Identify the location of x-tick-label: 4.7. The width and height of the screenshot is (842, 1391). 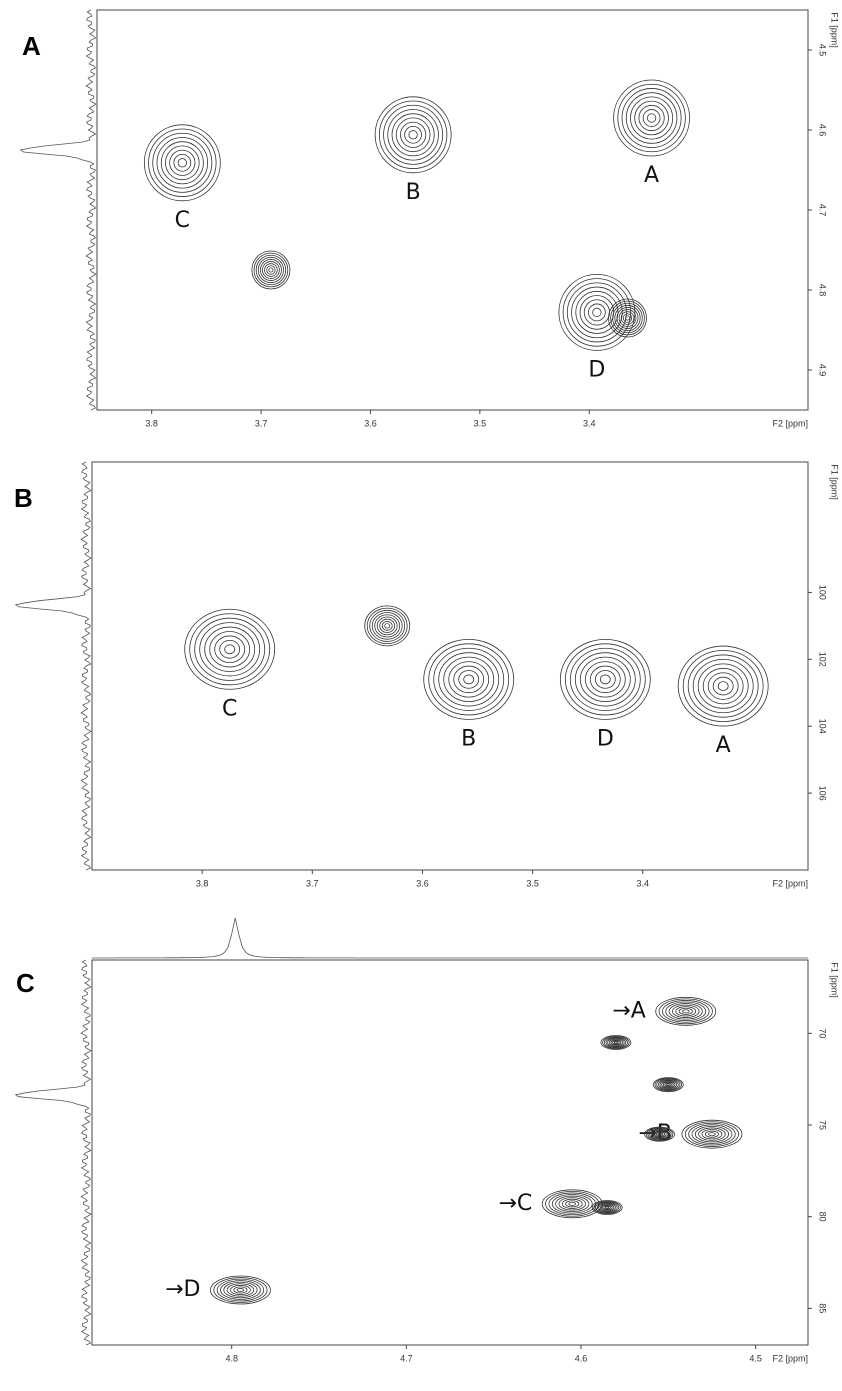
(406, 1358).